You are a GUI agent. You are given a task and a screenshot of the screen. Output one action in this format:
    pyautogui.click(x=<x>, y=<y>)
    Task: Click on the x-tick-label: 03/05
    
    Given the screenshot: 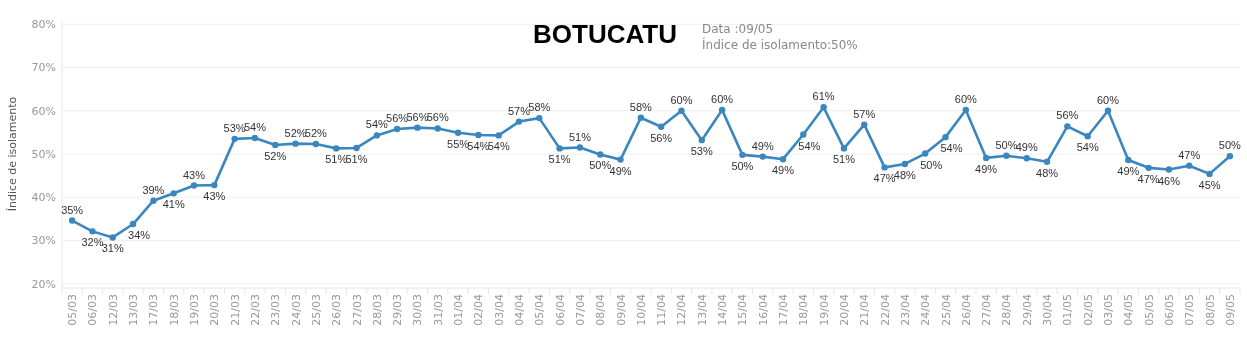 What is the action you would take?
    pyautogui.click(x=1108, y=310)
    